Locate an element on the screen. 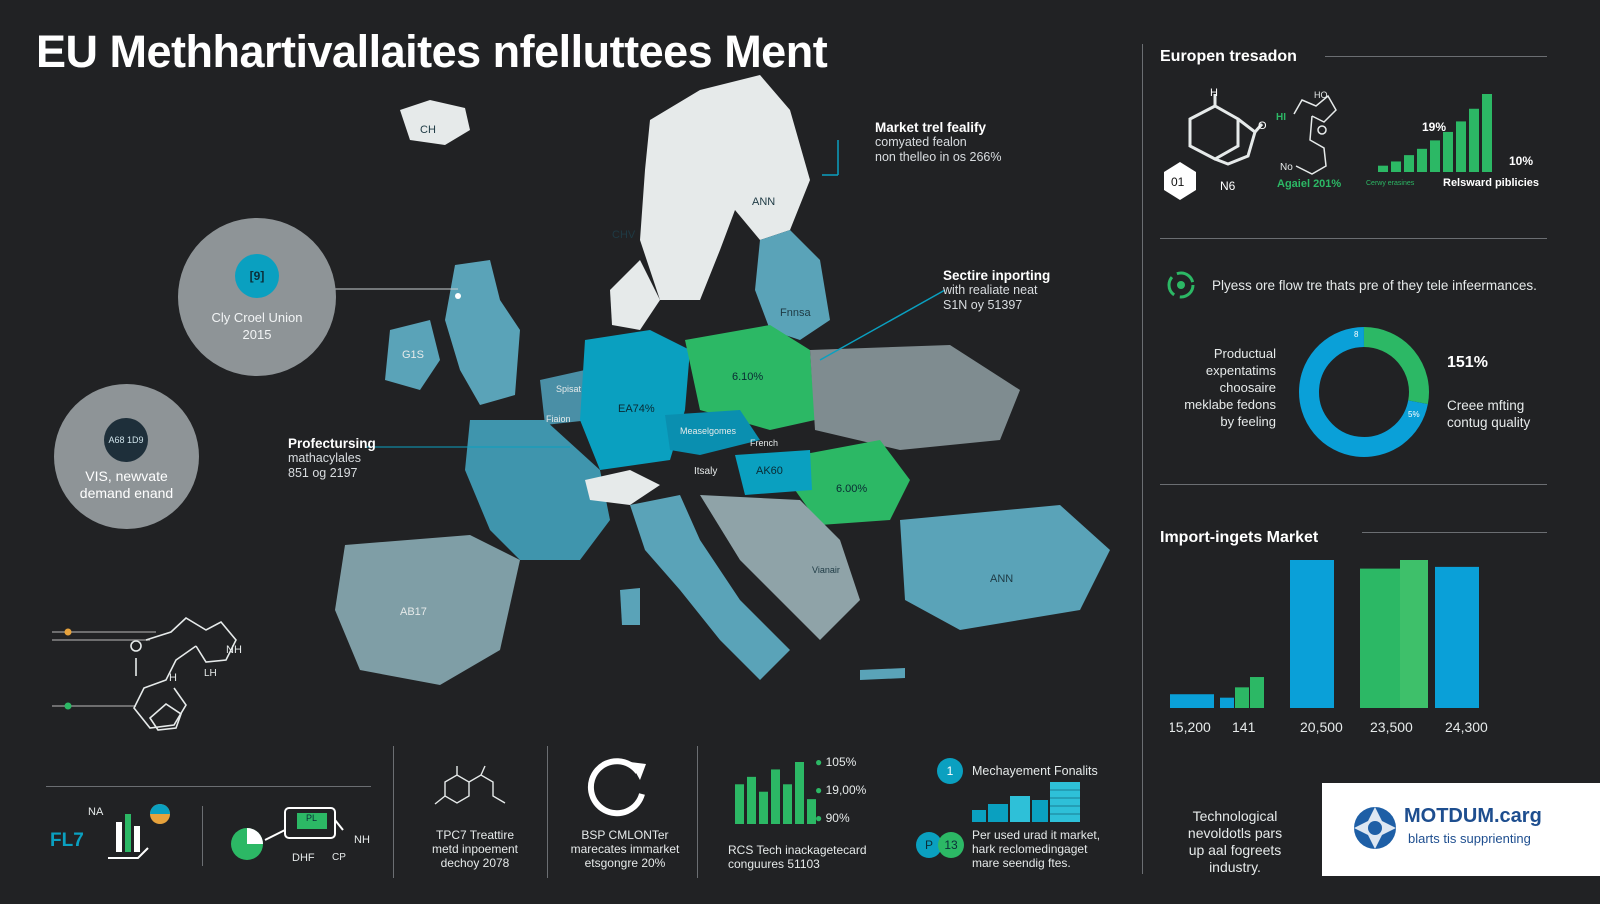 This screenshot has width=1600, height=904. donut-tag-top: 8 is located at coordinates (1356, 334).